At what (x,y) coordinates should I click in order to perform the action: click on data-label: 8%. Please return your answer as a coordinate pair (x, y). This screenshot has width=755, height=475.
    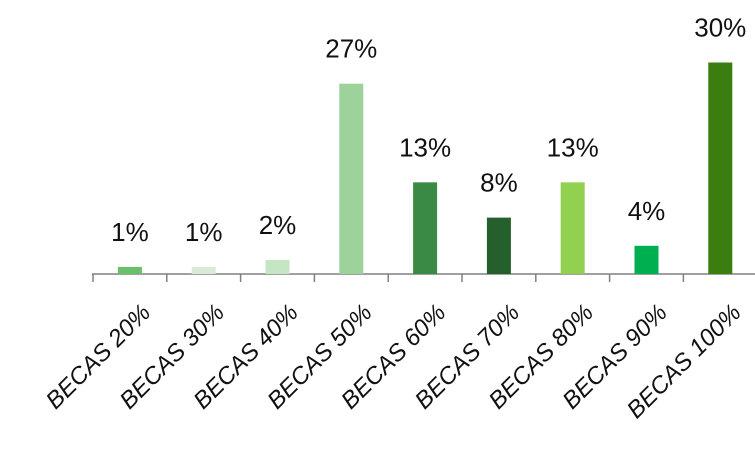
    Looking at the image, I should click on (499, 183).